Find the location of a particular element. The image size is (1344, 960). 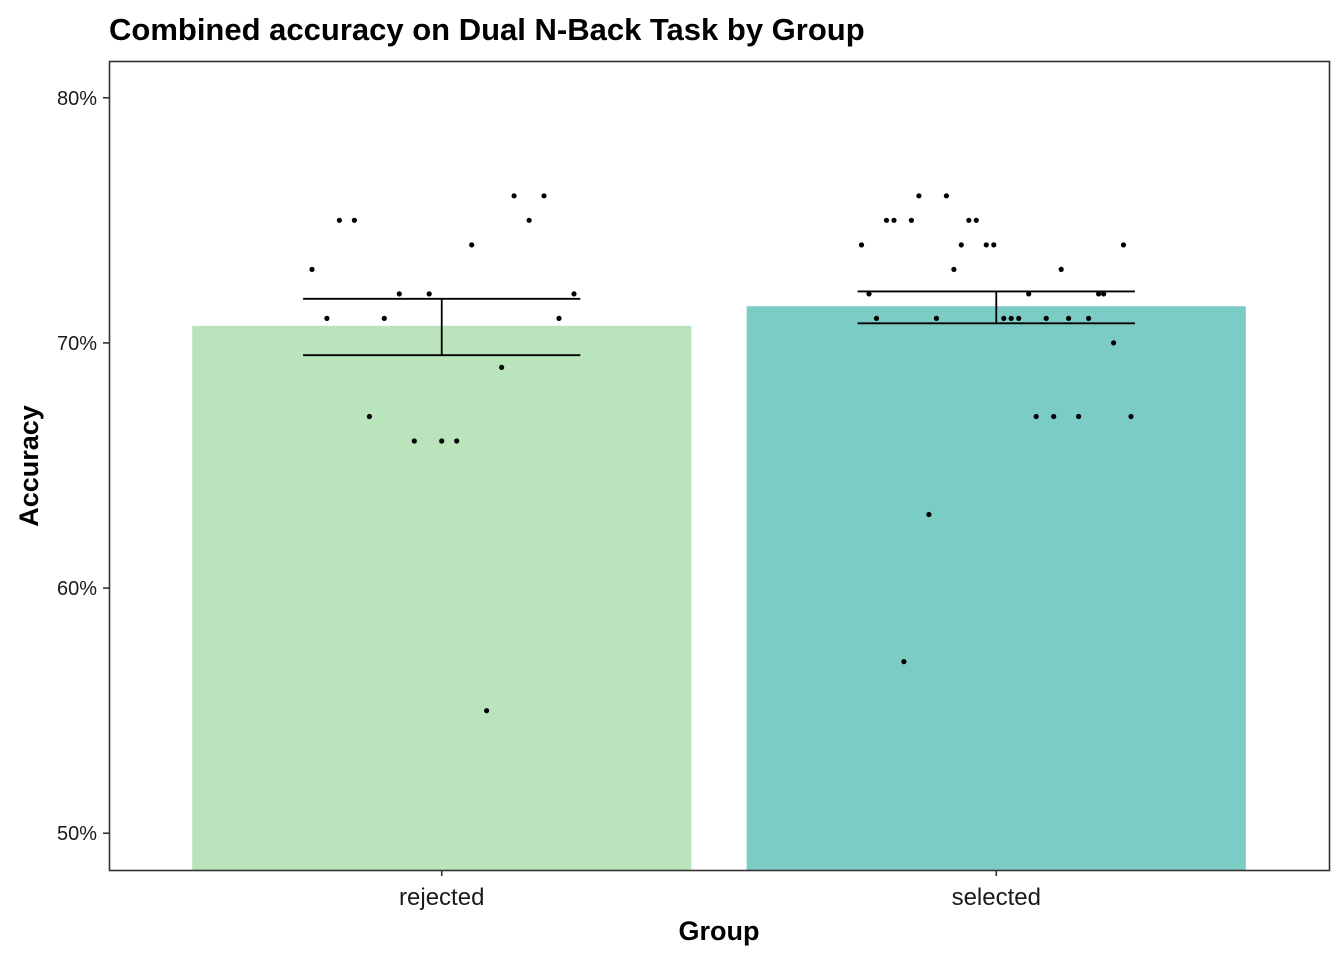

error-bar-selected is located at coordinates (996, 307).